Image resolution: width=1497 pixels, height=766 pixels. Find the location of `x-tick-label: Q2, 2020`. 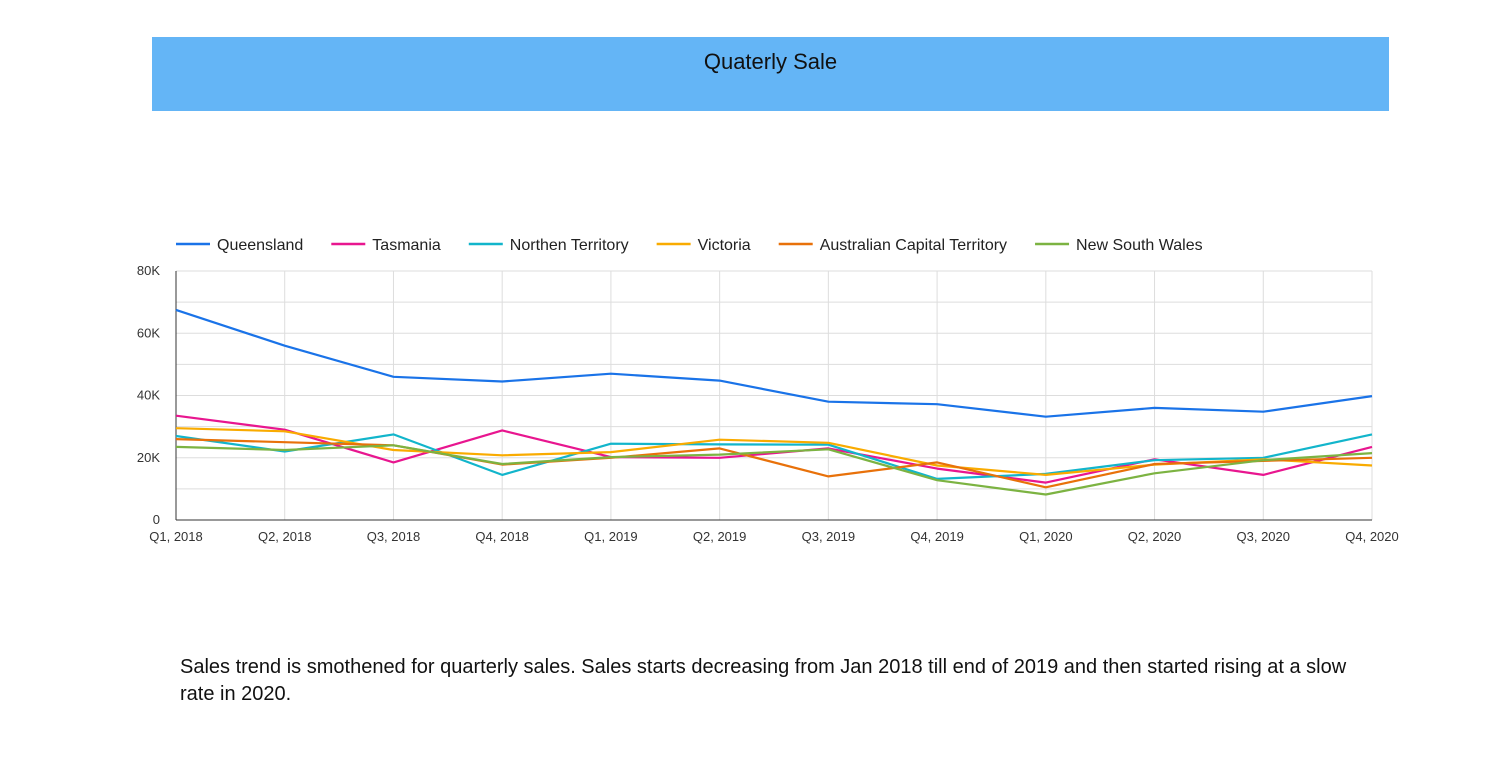

x-tick-label: Q2, 2020 is located at coordinates (1155, 536).